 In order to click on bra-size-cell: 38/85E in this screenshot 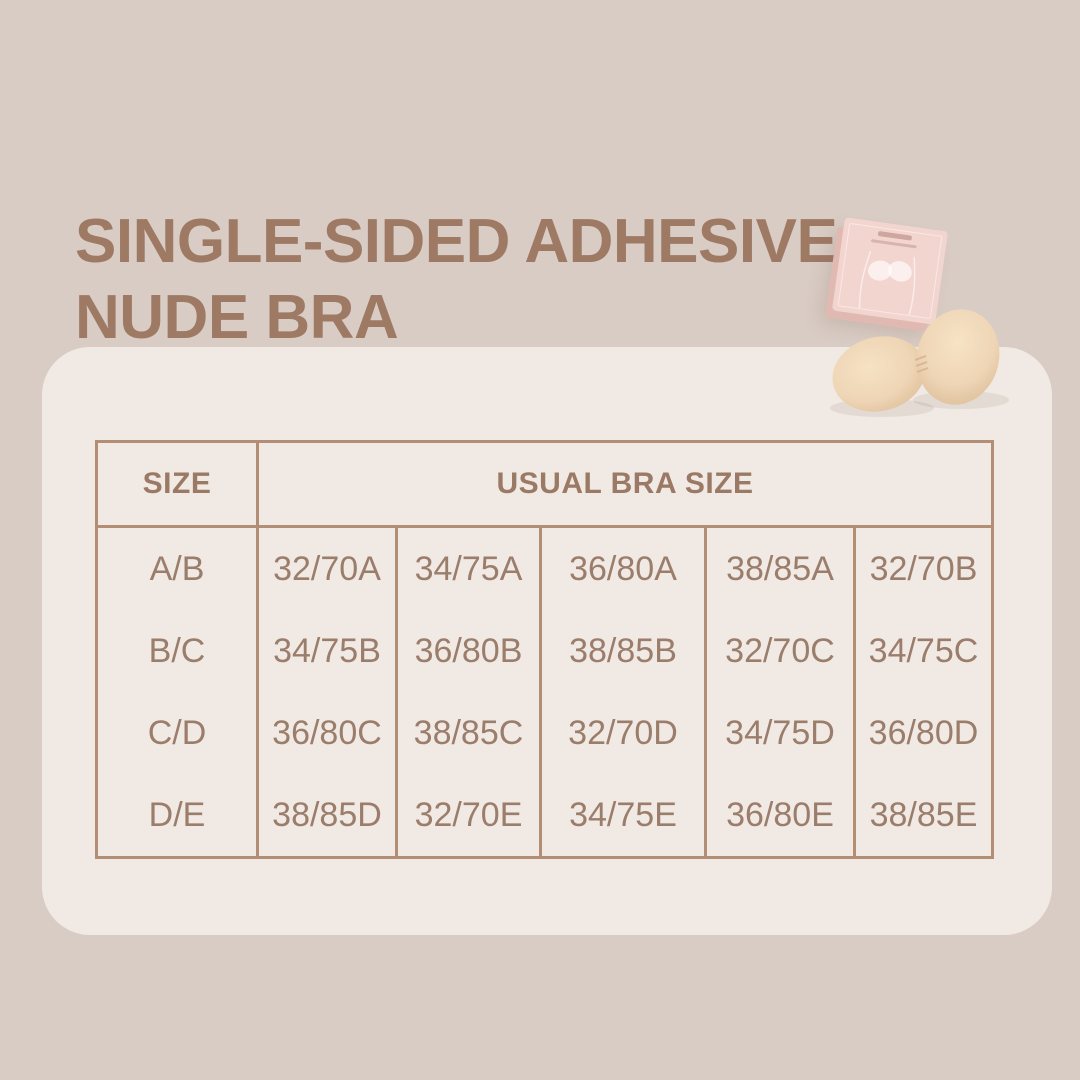, I will do `click(923, 816)`.